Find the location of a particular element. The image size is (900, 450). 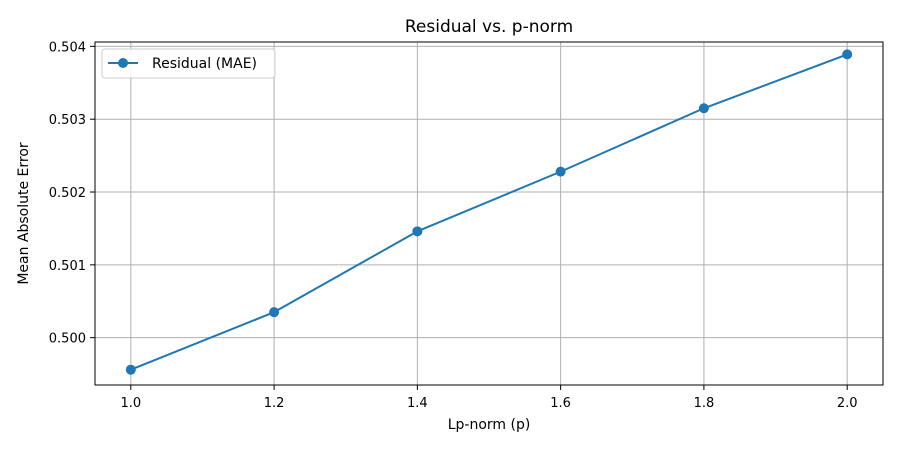

x-tick-label: 1.4 is located at coordinates (417, 403).